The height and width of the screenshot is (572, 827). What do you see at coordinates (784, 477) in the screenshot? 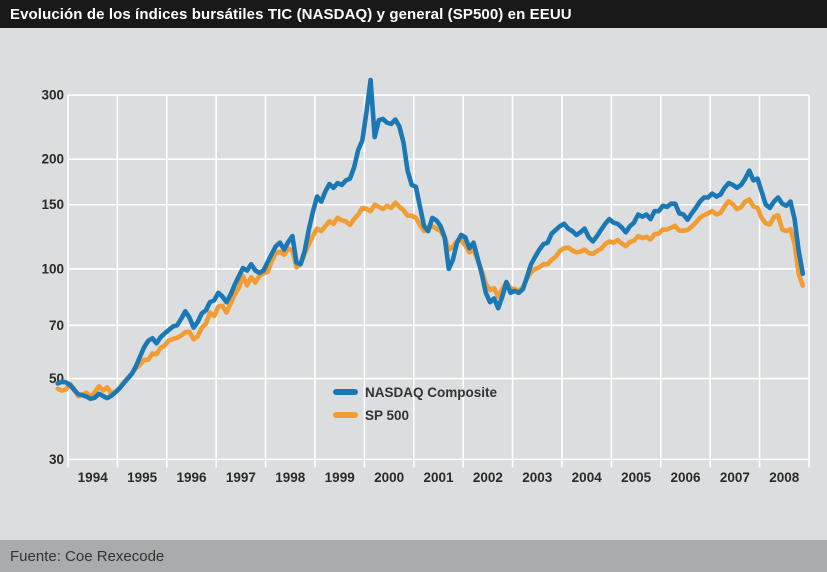
I see `x-axis-label: 2008` at bounding box center [784, 477].